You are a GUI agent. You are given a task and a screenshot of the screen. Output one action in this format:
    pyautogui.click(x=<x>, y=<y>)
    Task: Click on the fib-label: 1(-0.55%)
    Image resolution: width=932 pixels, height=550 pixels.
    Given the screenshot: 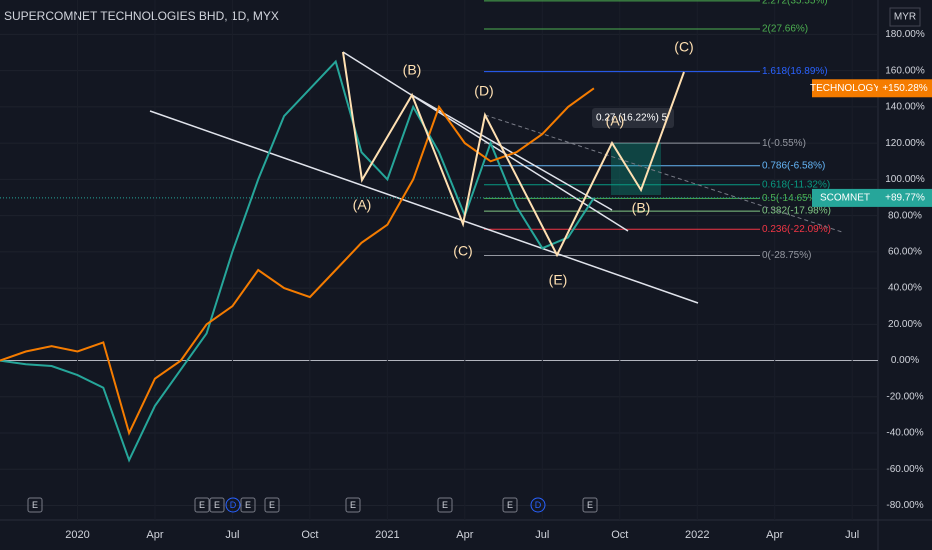 What is the action you would take?
    pyautogui.click(x=784, y=143)
    